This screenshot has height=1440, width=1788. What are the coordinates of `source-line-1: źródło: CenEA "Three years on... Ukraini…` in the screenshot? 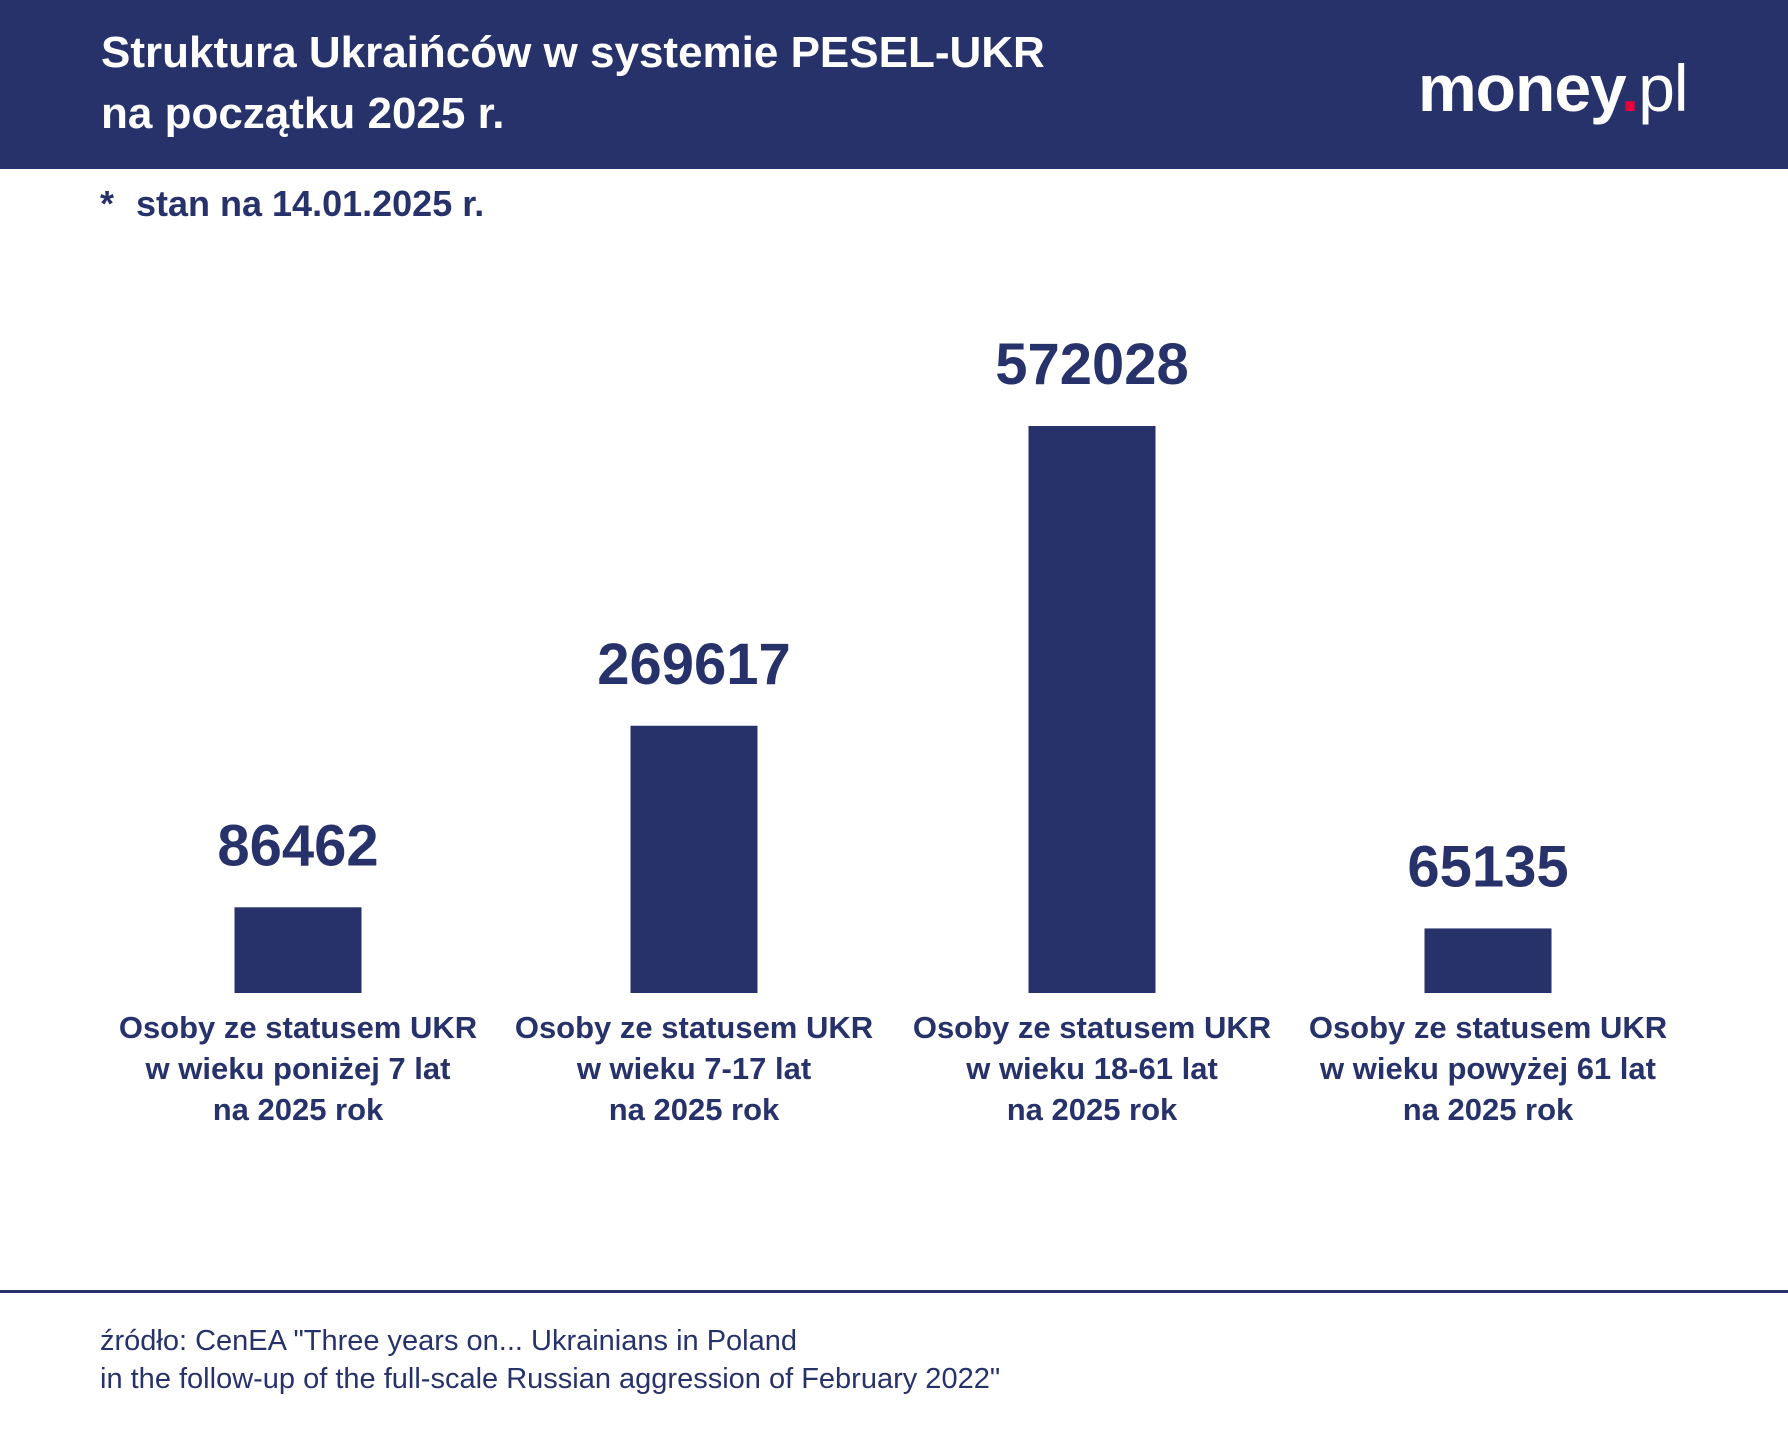 It's located at (448, 1341).